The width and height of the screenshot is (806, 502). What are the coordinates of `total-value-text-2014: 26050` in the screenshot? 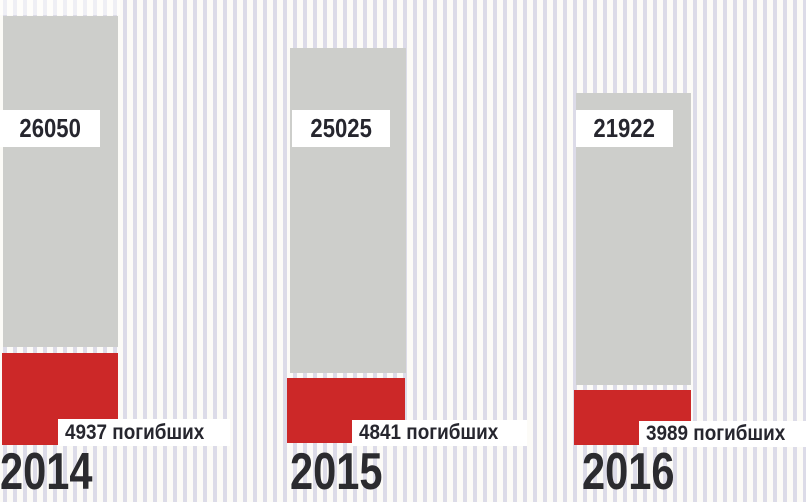 It's located at (50, 128).